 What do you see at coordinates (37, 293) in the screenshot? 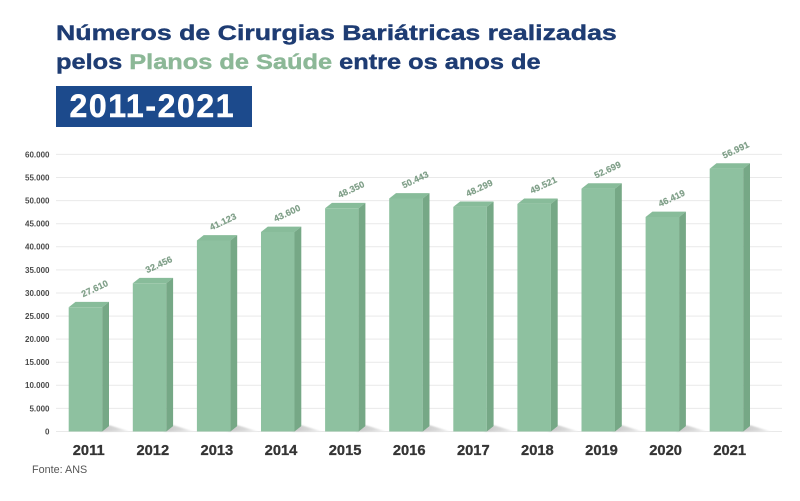
I see `svg-text: 30.000` at bounding box center [37, 293].